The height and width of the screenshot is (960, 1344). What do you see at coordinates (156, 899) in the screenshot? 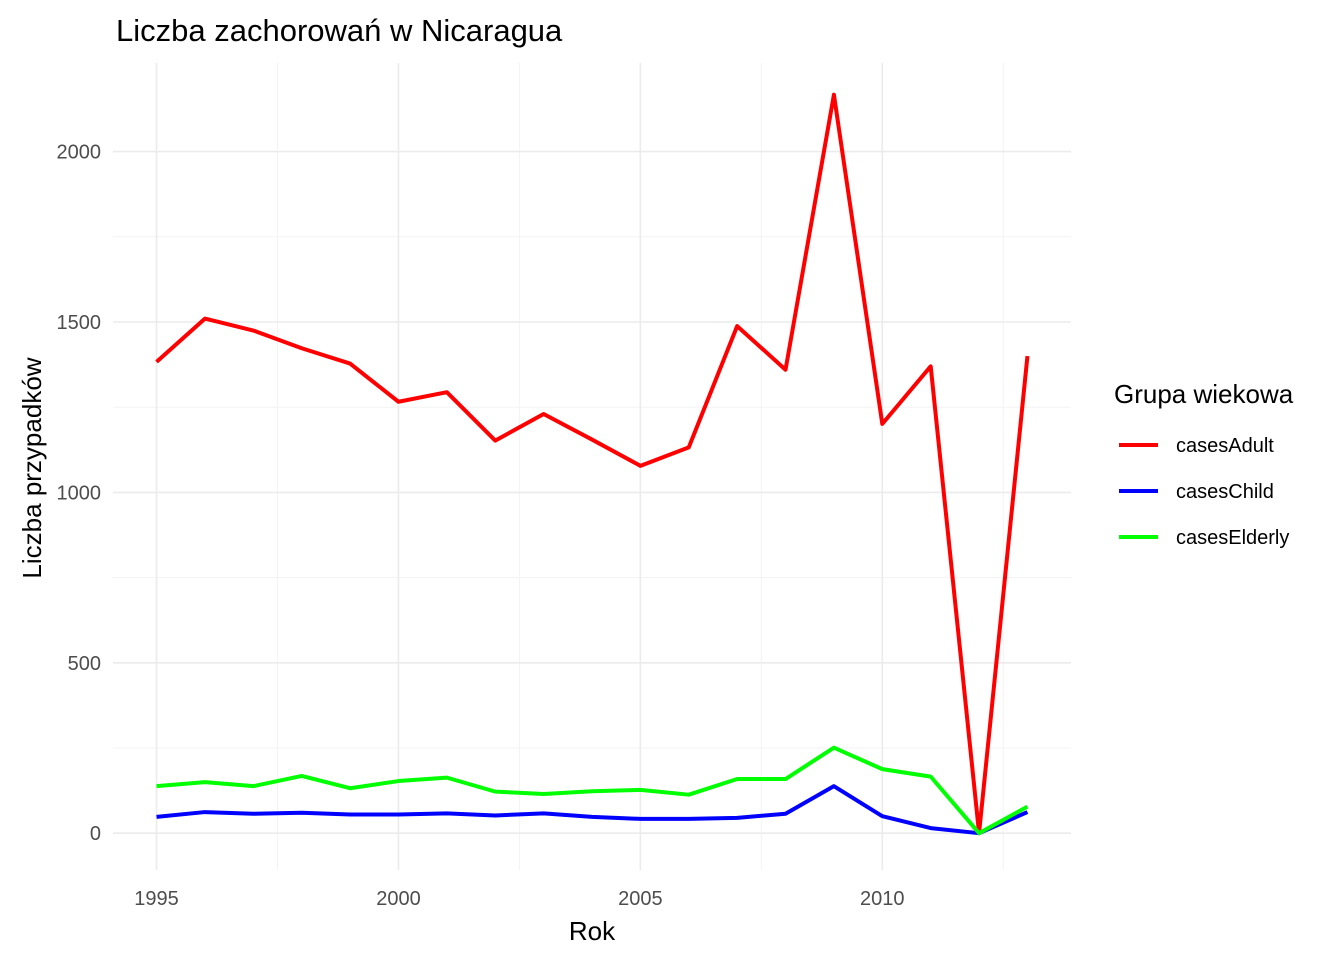
I see `x-tick-label: 1995` at bounding box center [156, 899].